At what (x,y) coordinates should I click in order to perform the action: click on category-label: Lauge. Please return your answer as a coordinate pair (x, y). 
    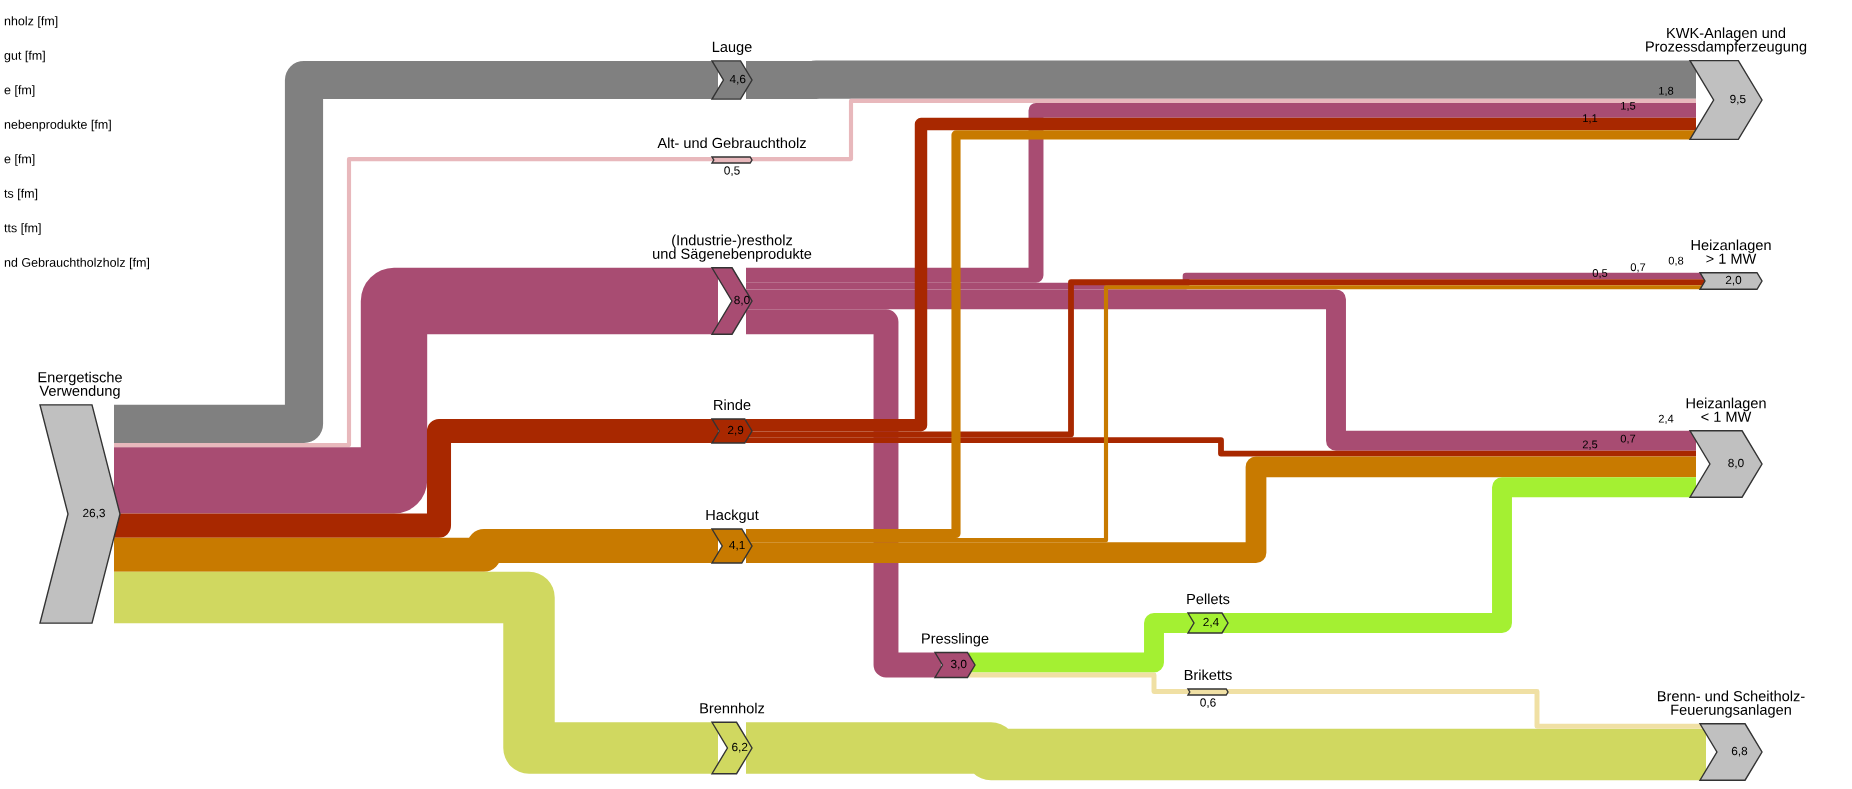
    Looking at the image, I should click on (732, 48).